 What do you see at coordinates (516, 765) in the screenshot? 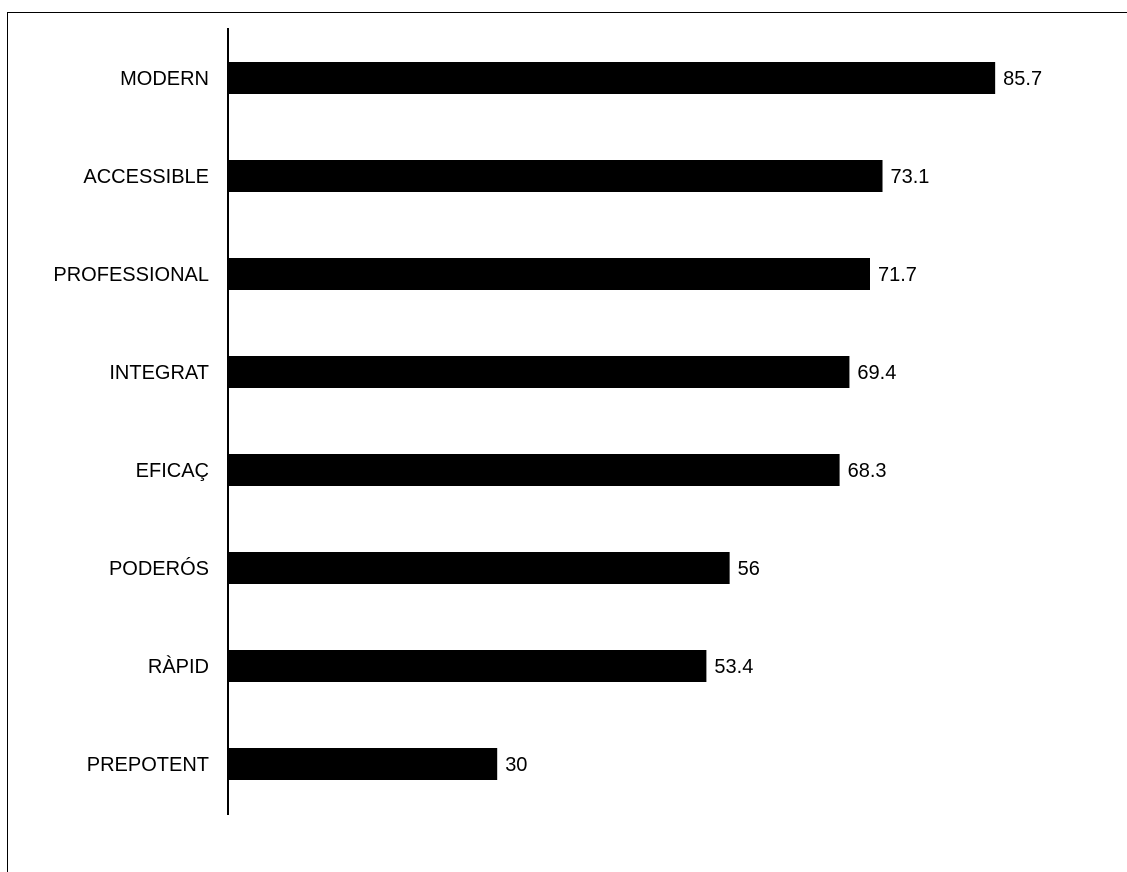
I see `value-label-prepotent: 30` at bounding box center [516, 765].